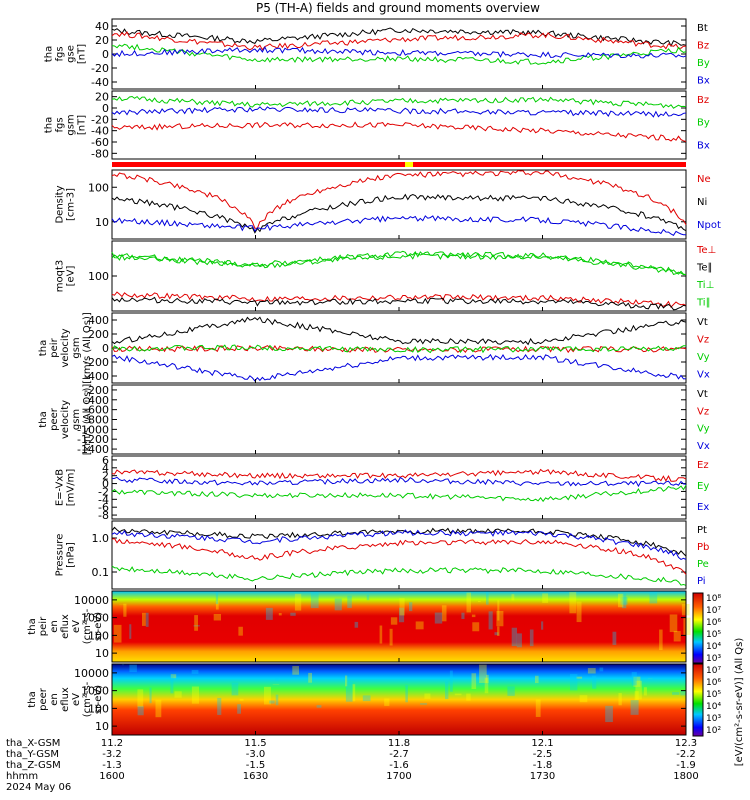  What do you see at coordinates (102, 726) in the screenshot?
I see `y-tick-label: 10` at bounding box center [102, 726].